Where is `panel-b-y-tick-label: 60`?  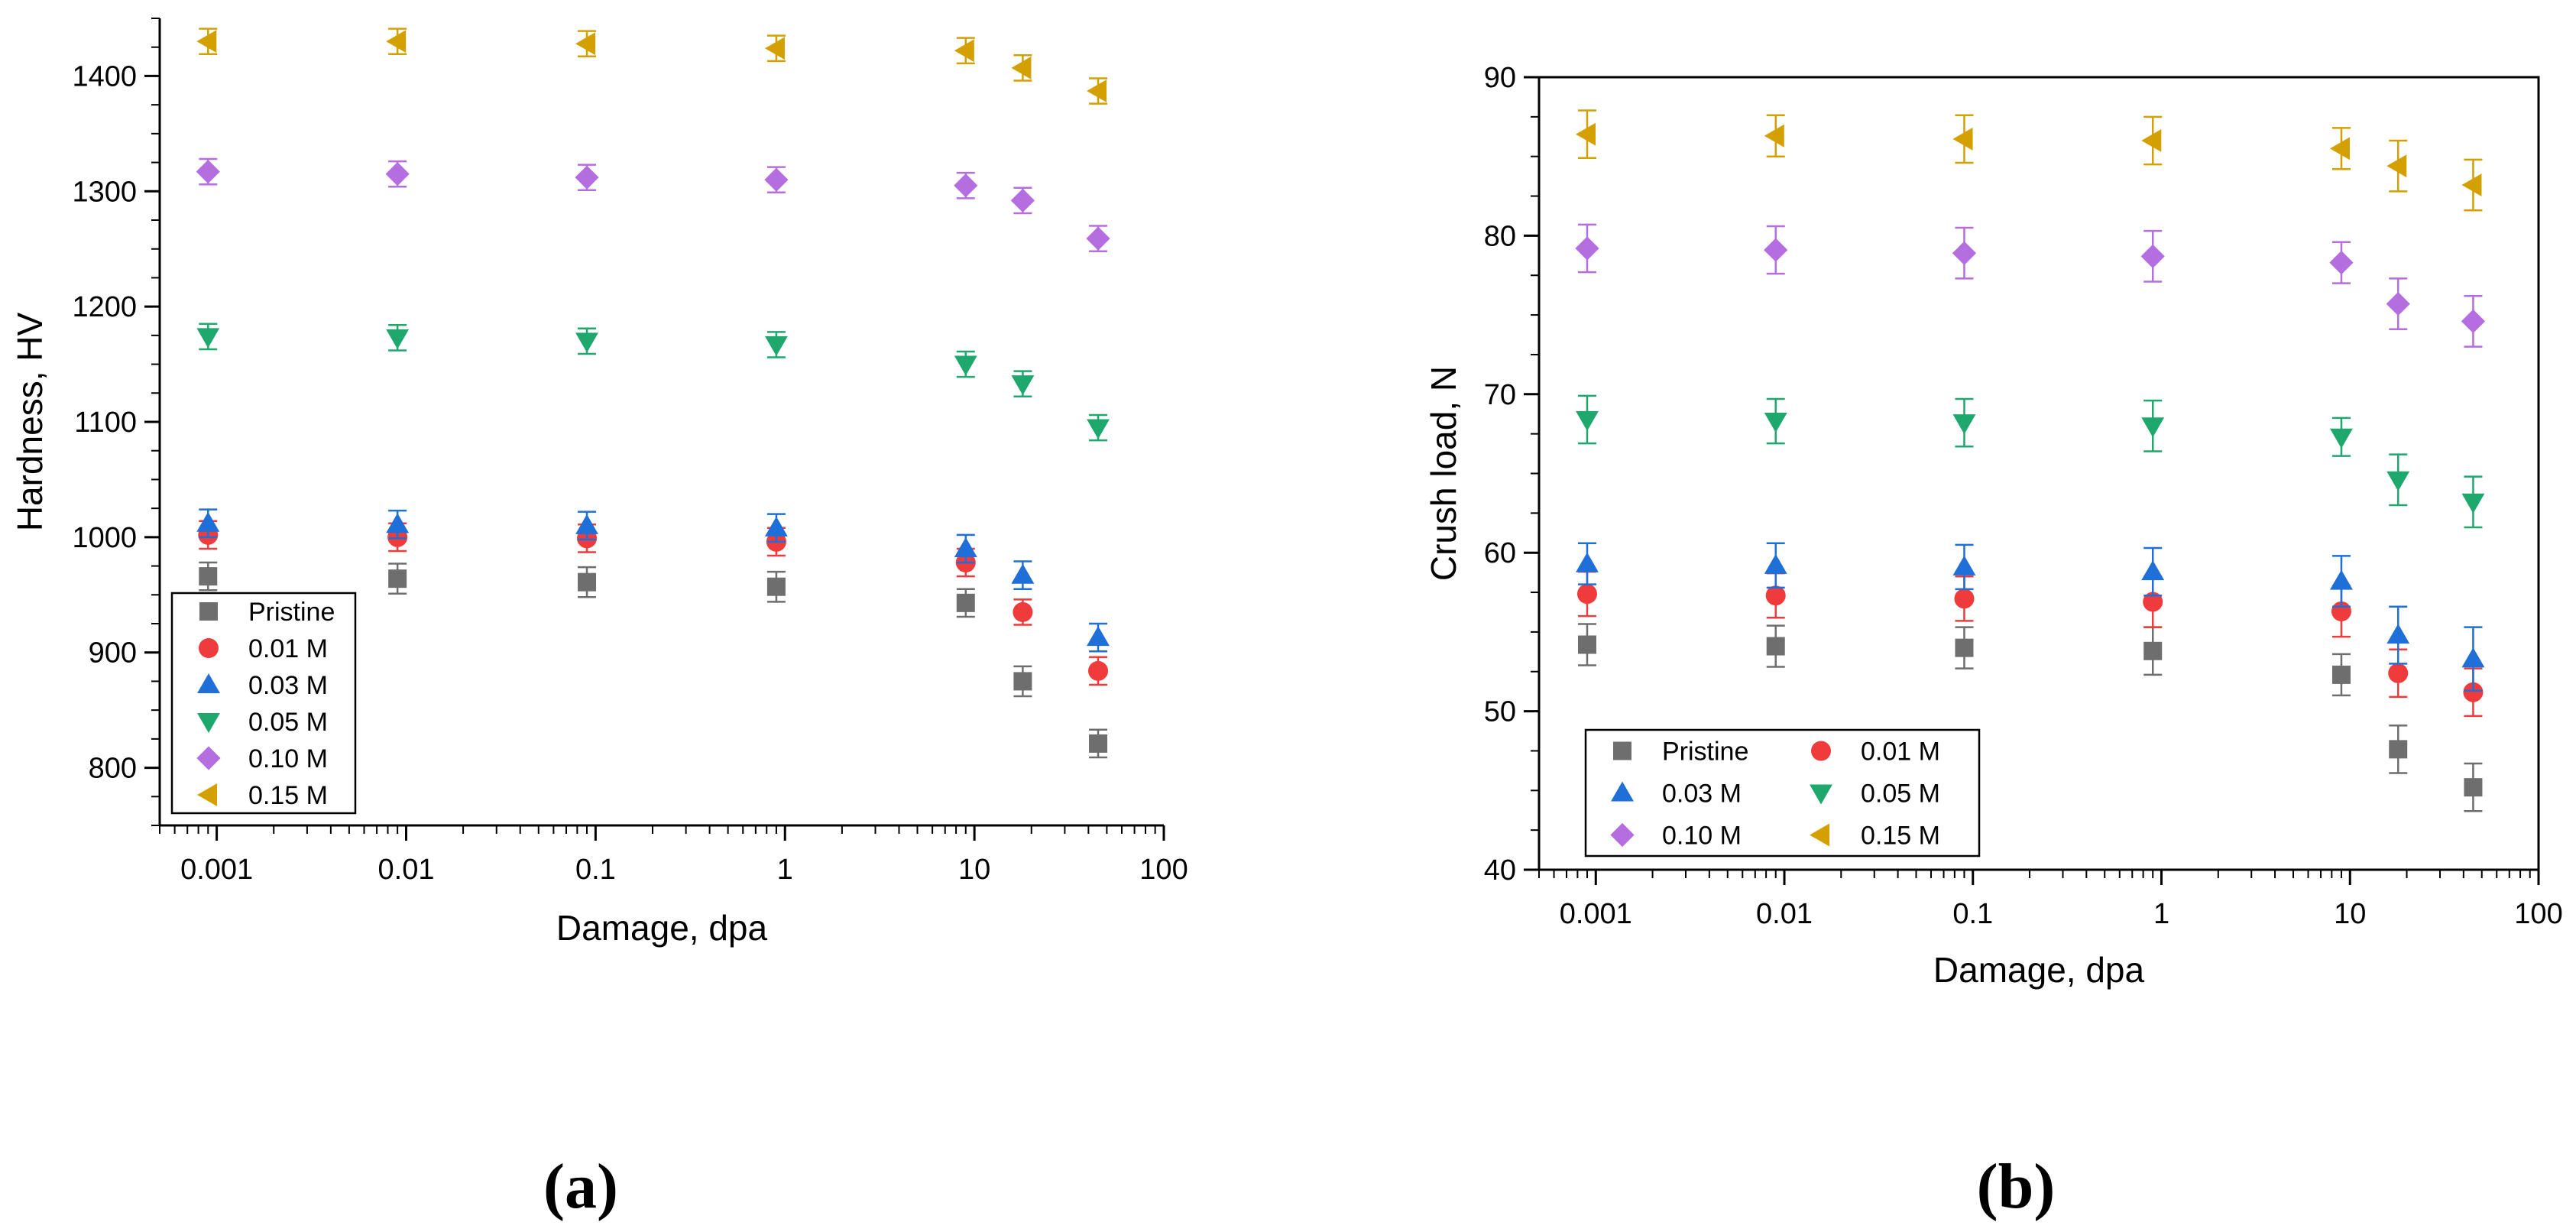
panel-b-y-tick-label: 60 is located at coordinates (1500, 553).